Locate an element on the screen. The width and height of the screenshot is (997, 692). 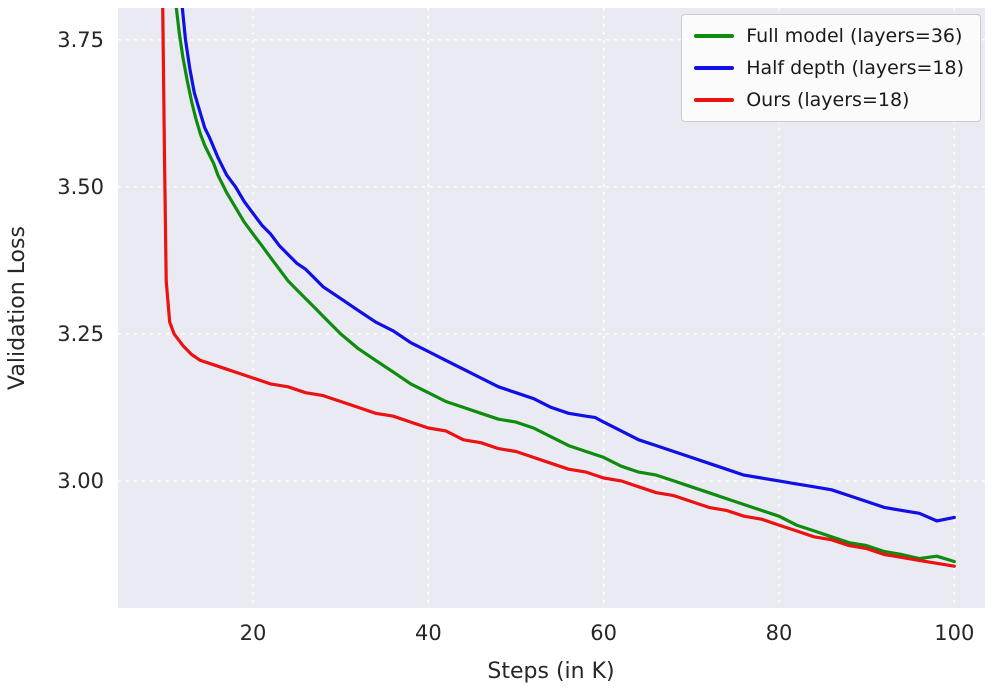
legend-label: Ours (layers=18) is located at coordinates (828, 99).